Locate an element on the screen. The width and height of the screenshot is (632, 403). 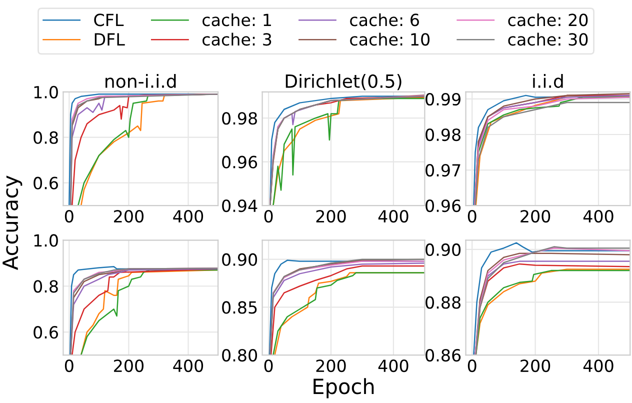
chart-title: Dirichlet(0.5) is located at coordinates (344, 82).